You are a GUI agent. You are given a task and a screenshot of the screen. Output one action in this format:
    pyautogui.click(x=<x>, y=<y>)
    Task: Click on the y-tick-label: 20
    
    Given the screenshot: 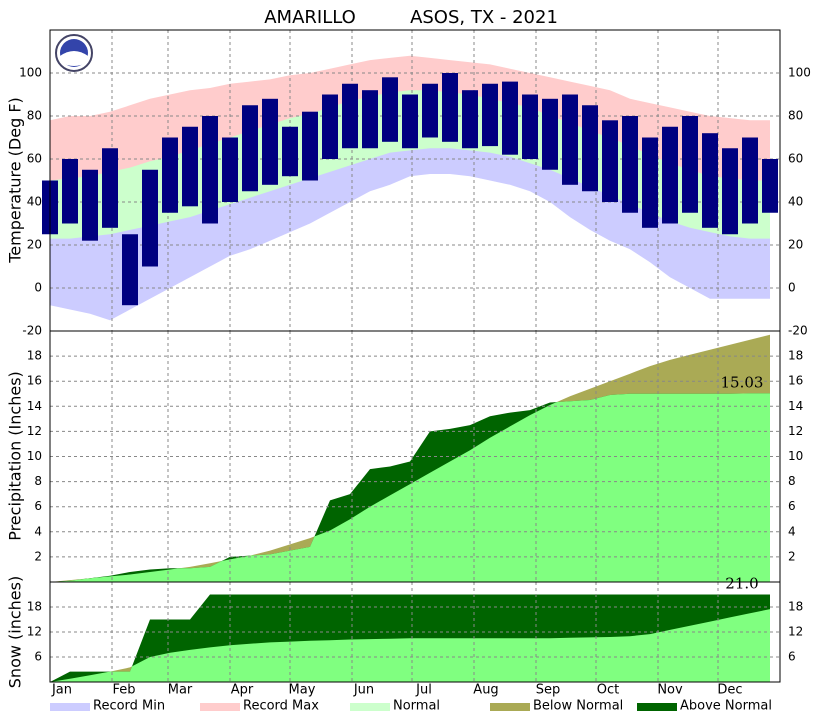 What is the action you would take?
    pyautogui.click(x=34, y=245)
    